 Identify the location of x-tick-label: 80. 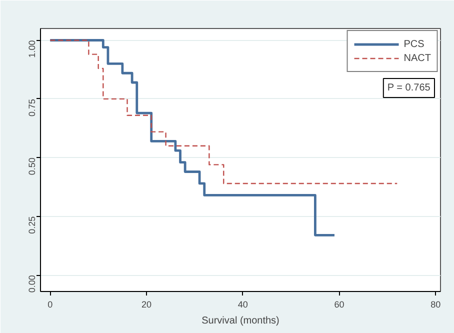
(435, 305).